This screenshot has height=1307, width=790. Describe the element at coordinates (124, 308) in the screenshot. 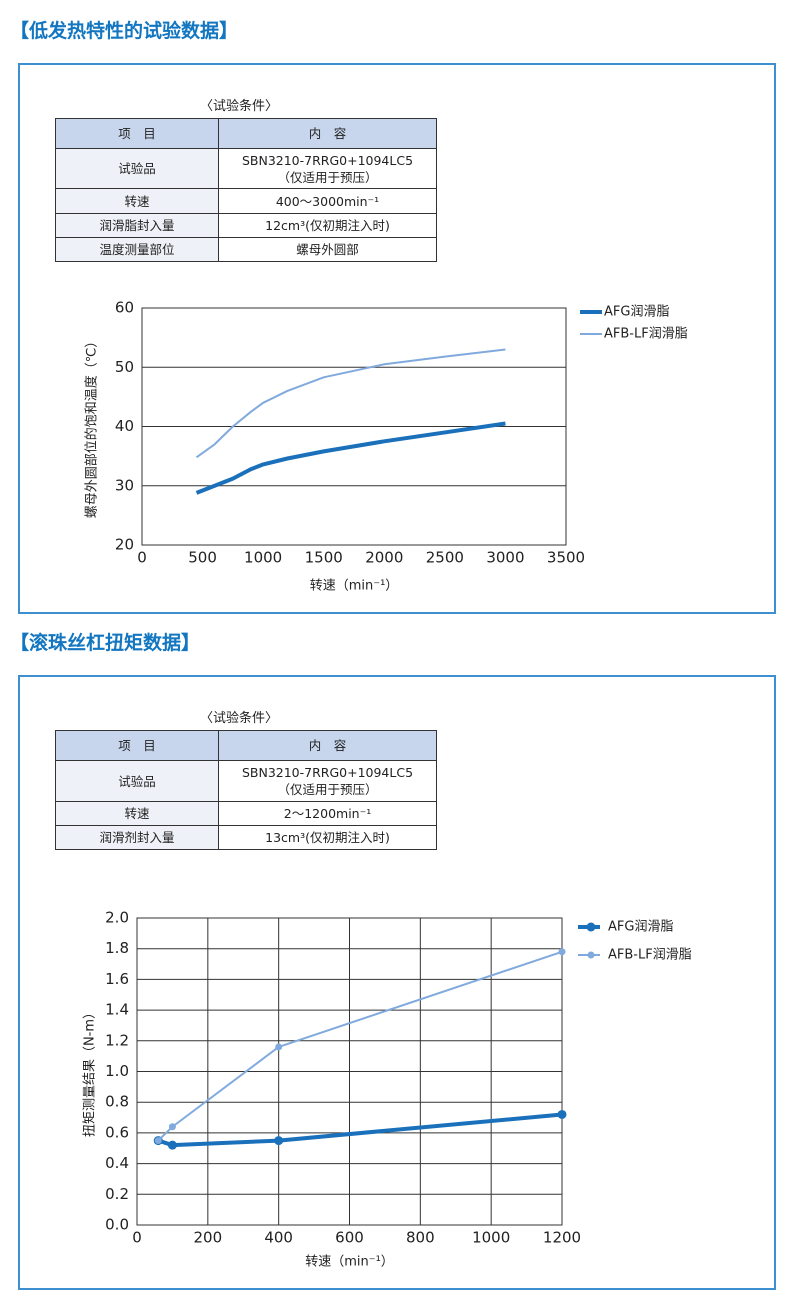

I see `y-tick-label: 60` at that location.